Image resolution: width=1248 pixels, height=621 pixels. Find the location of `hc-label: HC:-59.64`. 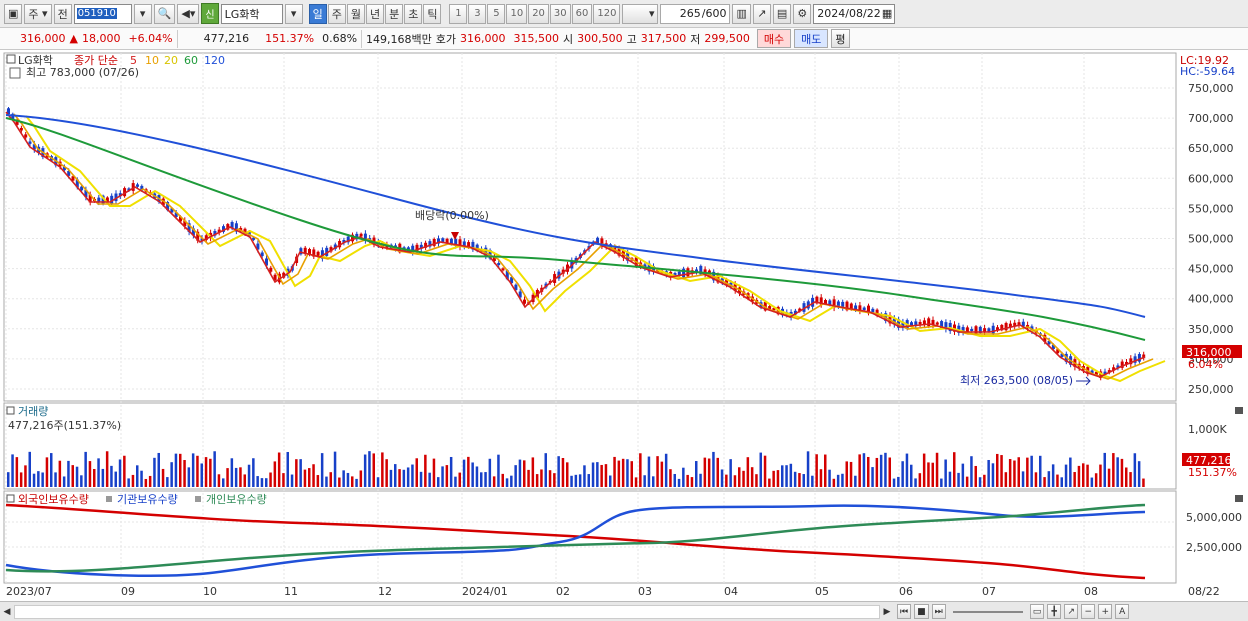

hc-label: HC:-59.64 is located at coordinates (1207, 71).